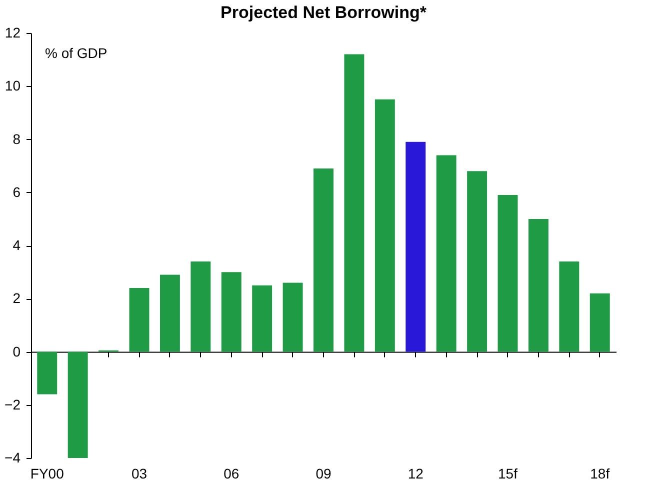 This screenshot has height=495, width=650. What do you see at coordinates (16, 192) in the screenshot?
I see `y-tick-label: 6` at bounding box center [16, 192].